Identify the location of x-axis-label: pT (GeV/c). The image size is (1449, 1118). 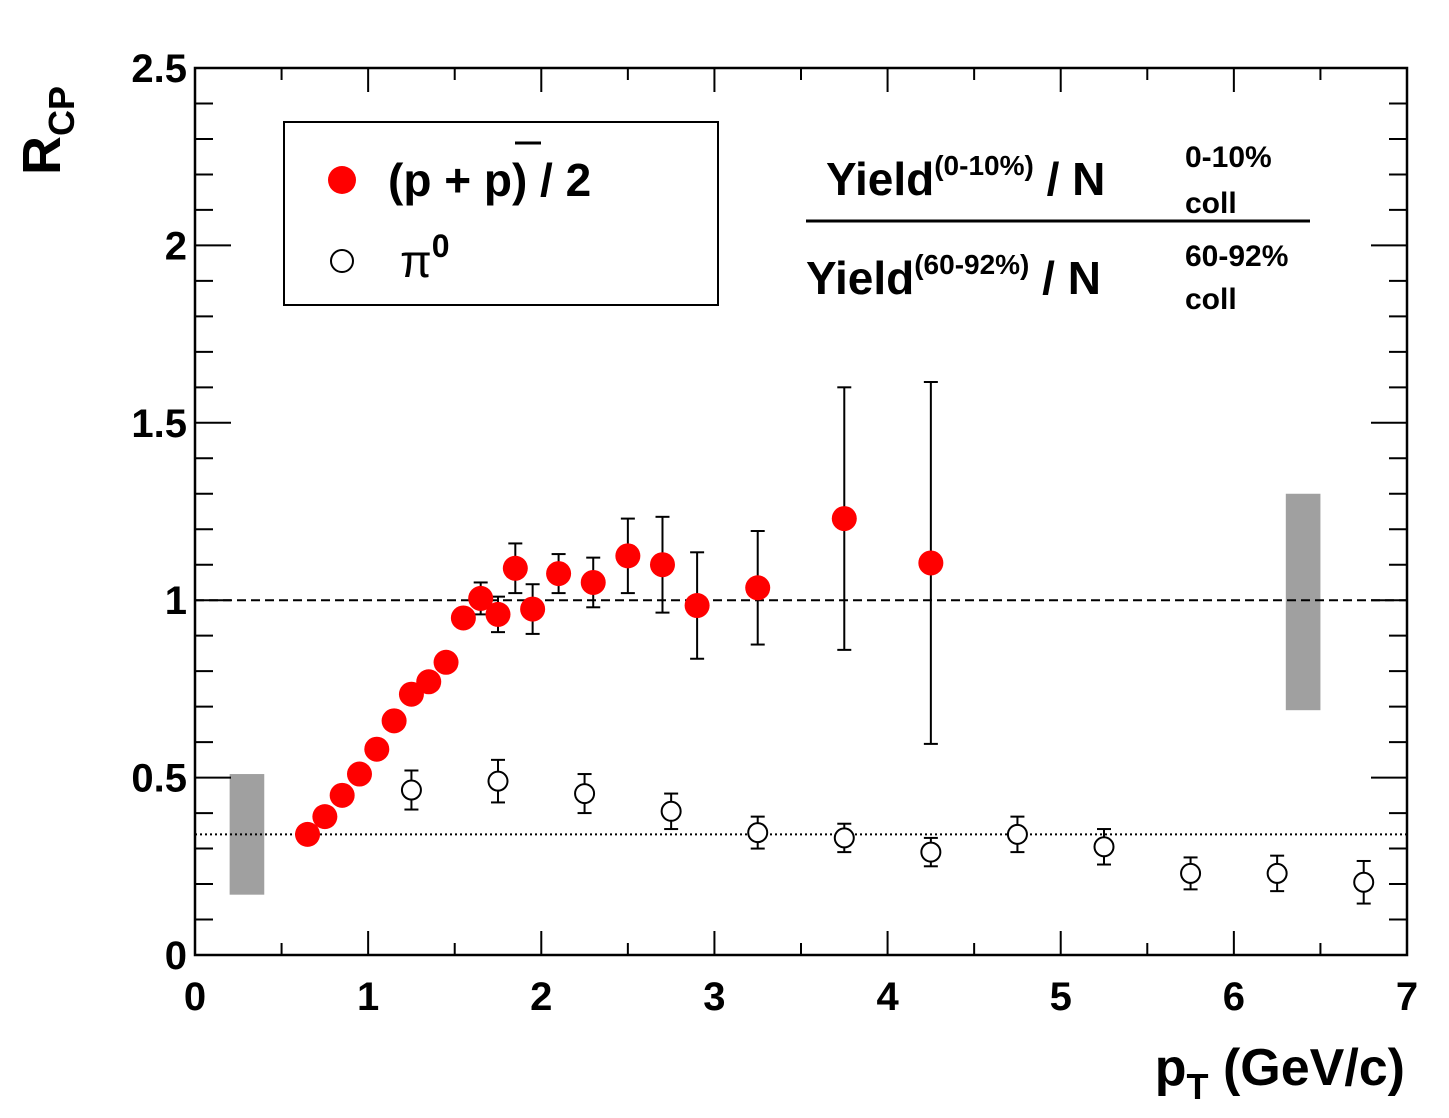
(1280, 1073).